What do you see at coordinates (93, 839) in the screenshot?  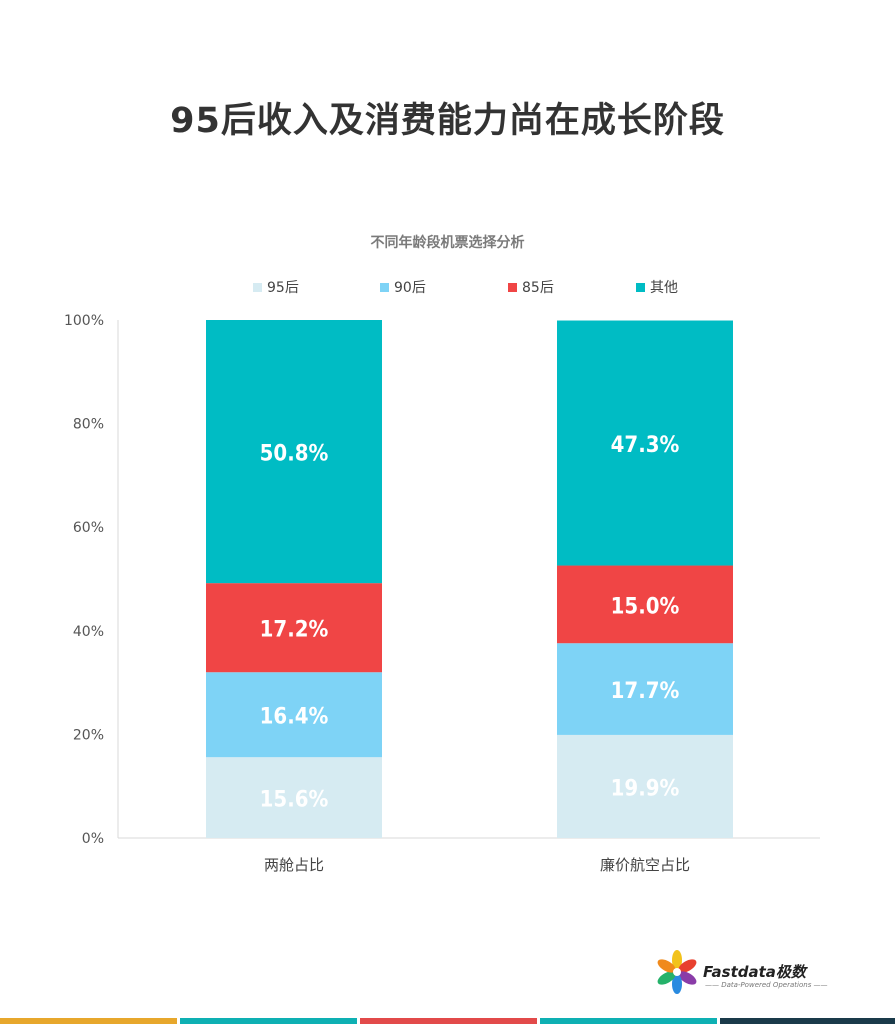 I see `y-tick-label: 0%` at bounding box center [93, 839].